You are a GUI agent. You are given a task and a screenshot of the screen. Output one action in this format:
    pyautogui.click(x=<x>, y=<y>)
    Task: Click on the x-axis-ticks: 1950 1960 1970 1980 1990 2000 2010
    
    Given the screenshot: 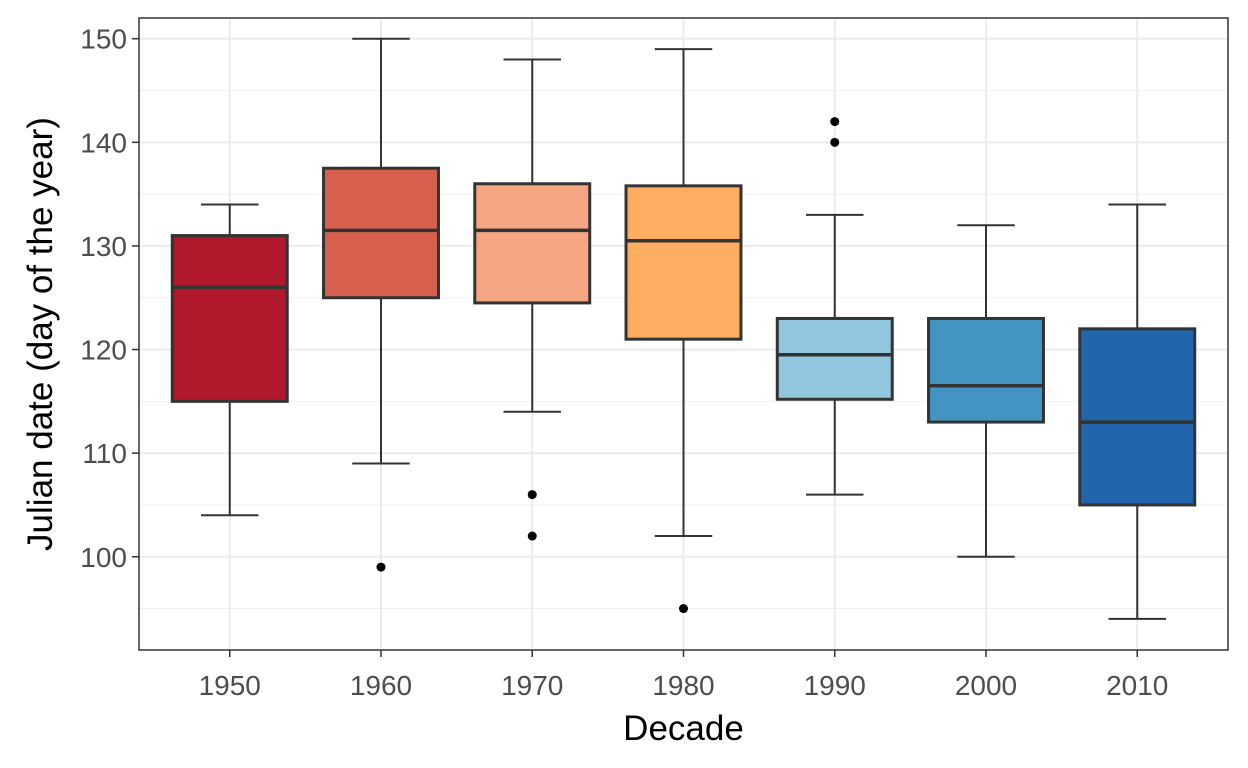 What is the action you would take?
    pyautogui.click(x=683, y=675)
    